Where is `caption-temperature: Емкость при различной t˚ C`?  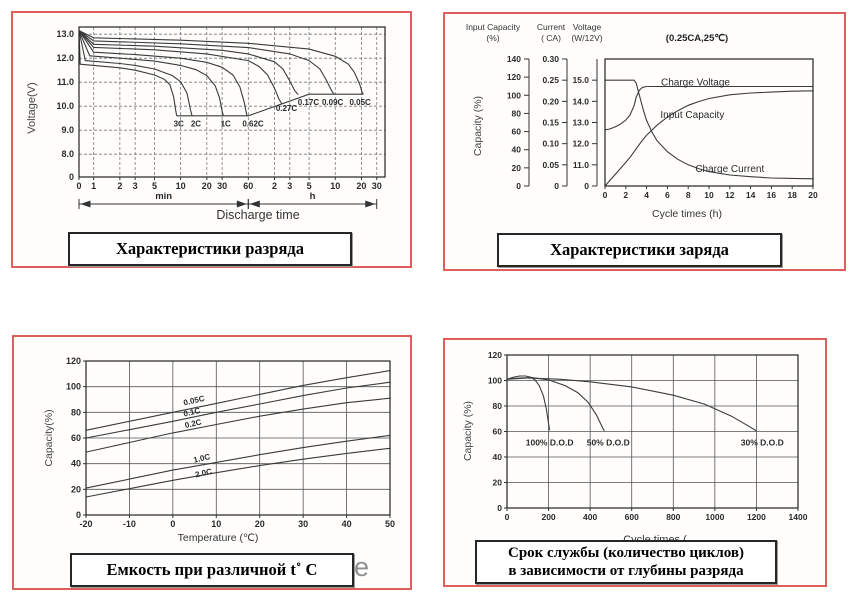
caption-temperature: Емкость при различной t˚ C is located at coordinates (212, 570).